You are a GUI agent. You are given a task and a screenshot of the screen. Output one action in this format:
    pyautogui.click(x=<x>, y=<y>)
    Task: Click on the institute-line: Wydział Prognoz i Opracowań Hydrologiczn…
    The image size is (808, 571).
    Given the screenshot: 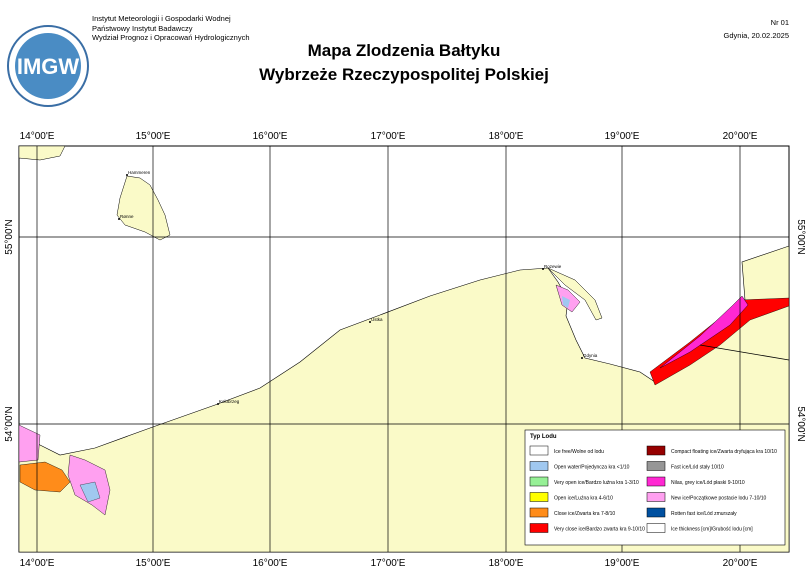 What is the action you would take?
    pyautogui.click(x=171, y=37)
    